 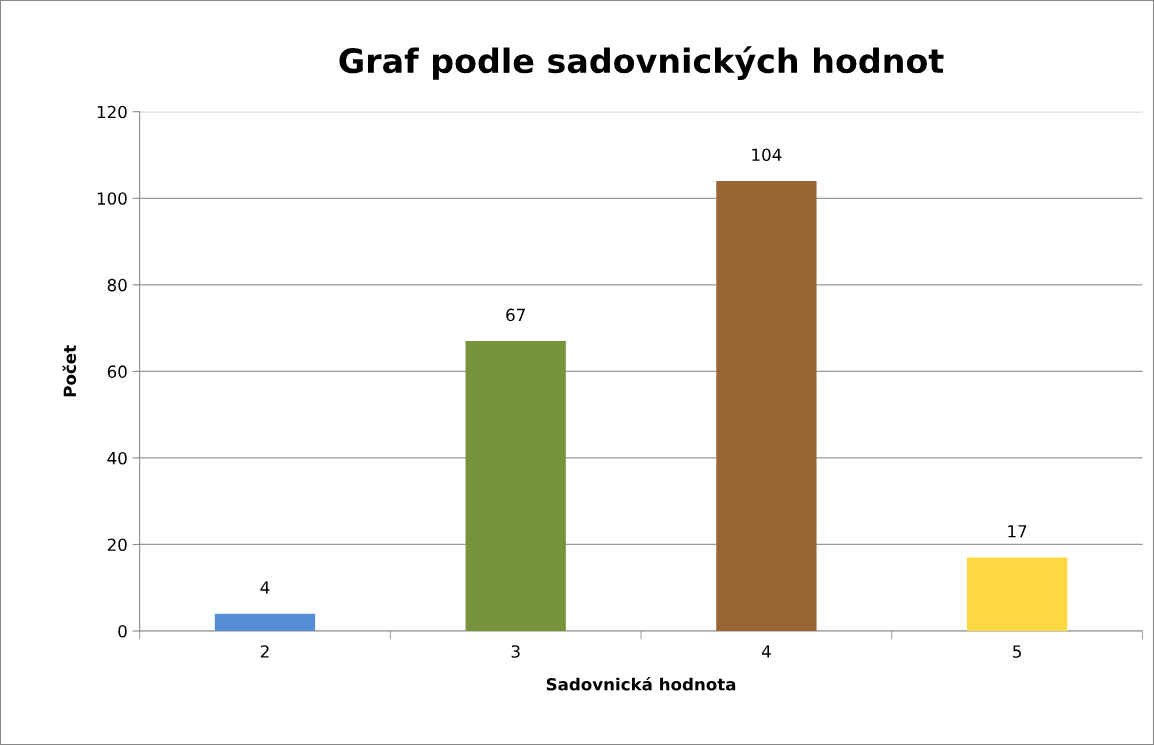 What do you see at coordinates (117, 545) in the screenshot?
I see `y-tick-label: 20` at bounding box center [117, 545].